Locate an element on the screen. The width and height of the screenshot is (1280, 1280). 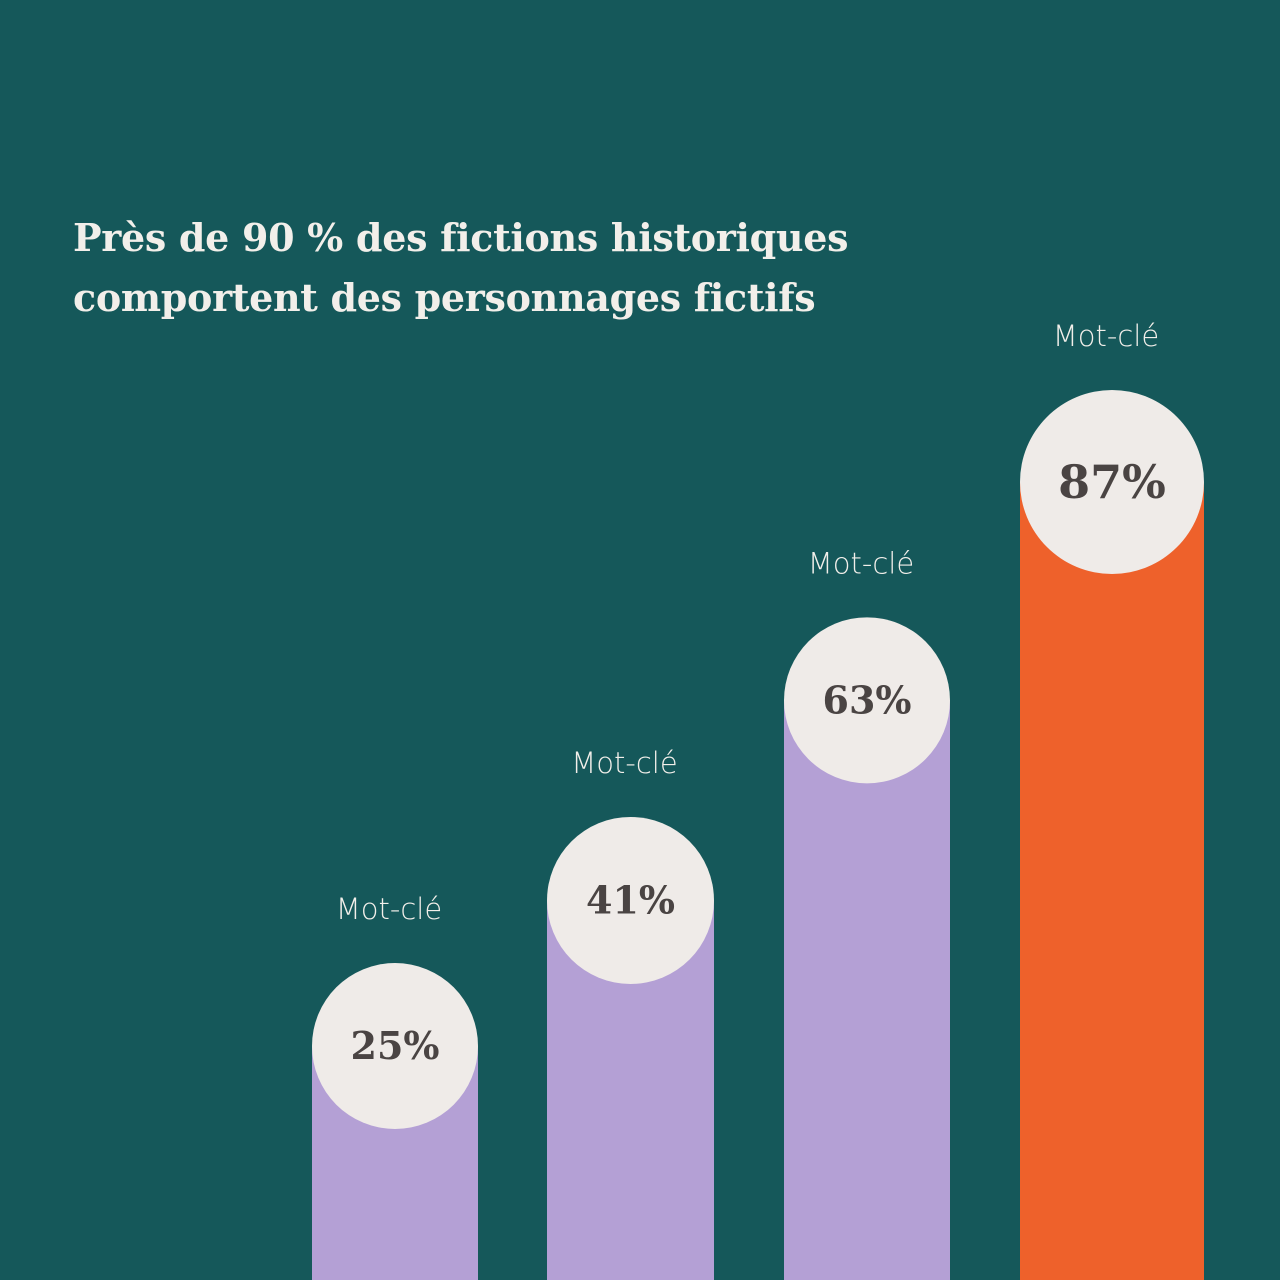
chart-title-line-1: Près de 90 % des fictions historiques is located at coordinates (461, 237).